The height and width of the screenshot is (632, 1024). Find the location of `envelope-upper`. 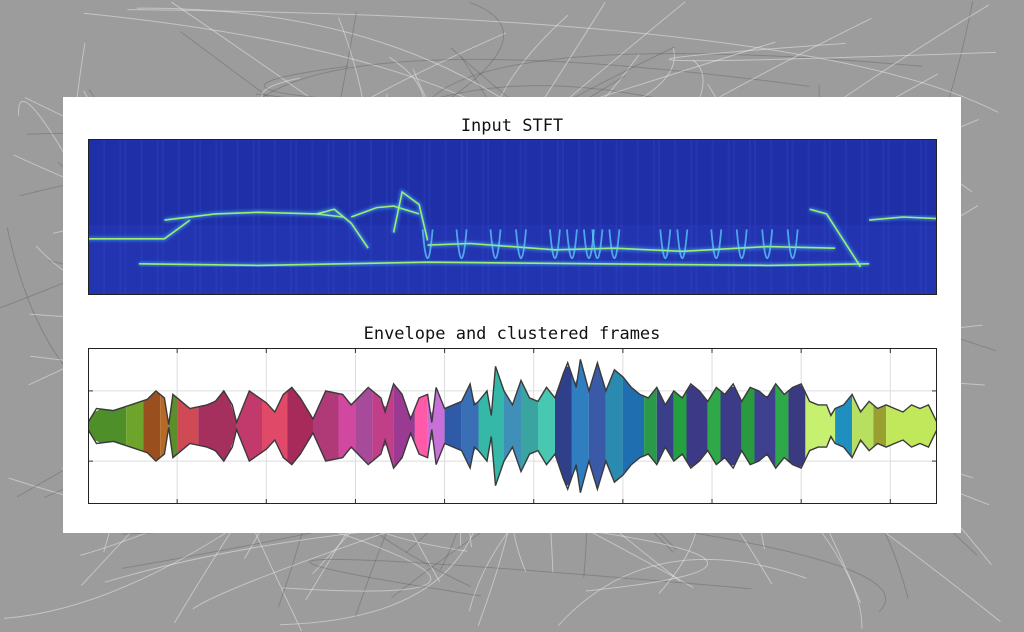

envelope-upper is located at coordinates (512, 392).